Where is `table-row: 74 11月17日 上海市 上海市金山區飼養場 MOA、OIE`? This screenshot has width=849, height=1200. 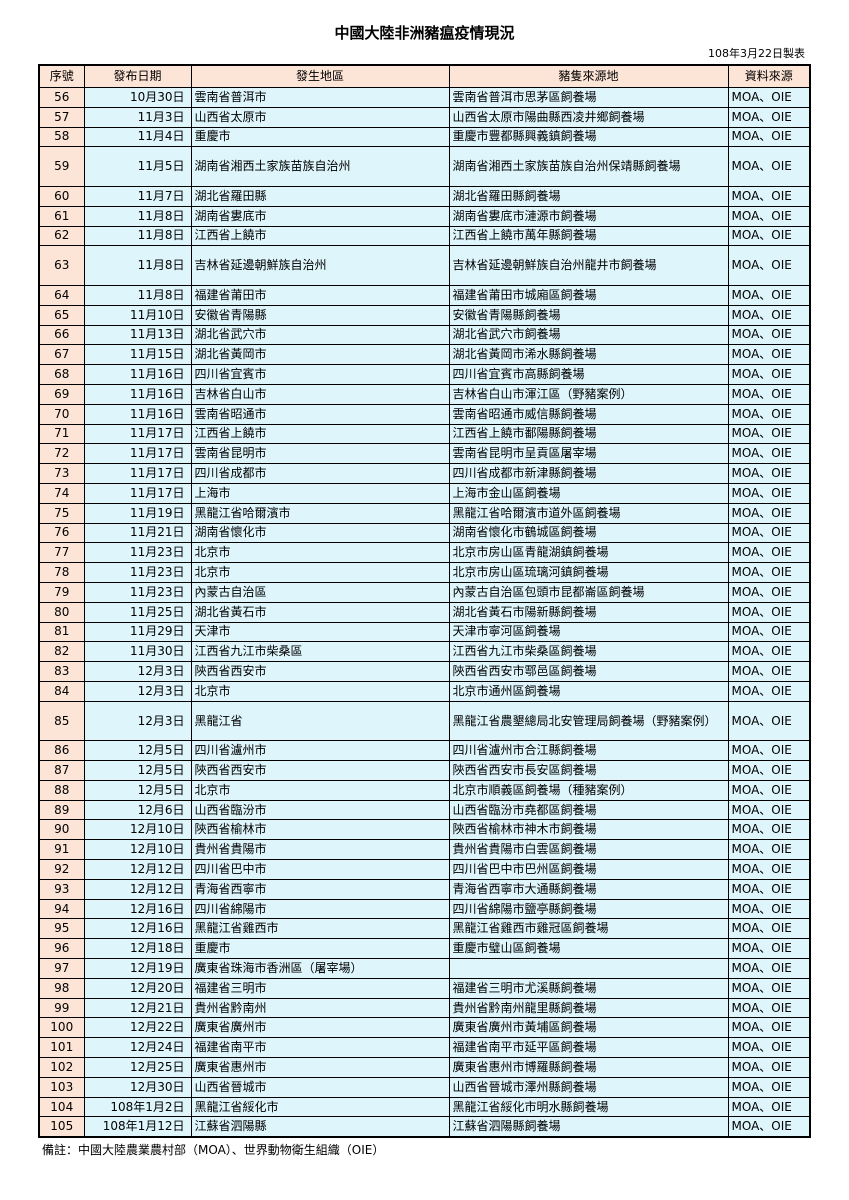 table-row: 74 11月17日 上海市 上海市金山區飼養場 MOA、OIE is located at coordinates (424, 493).